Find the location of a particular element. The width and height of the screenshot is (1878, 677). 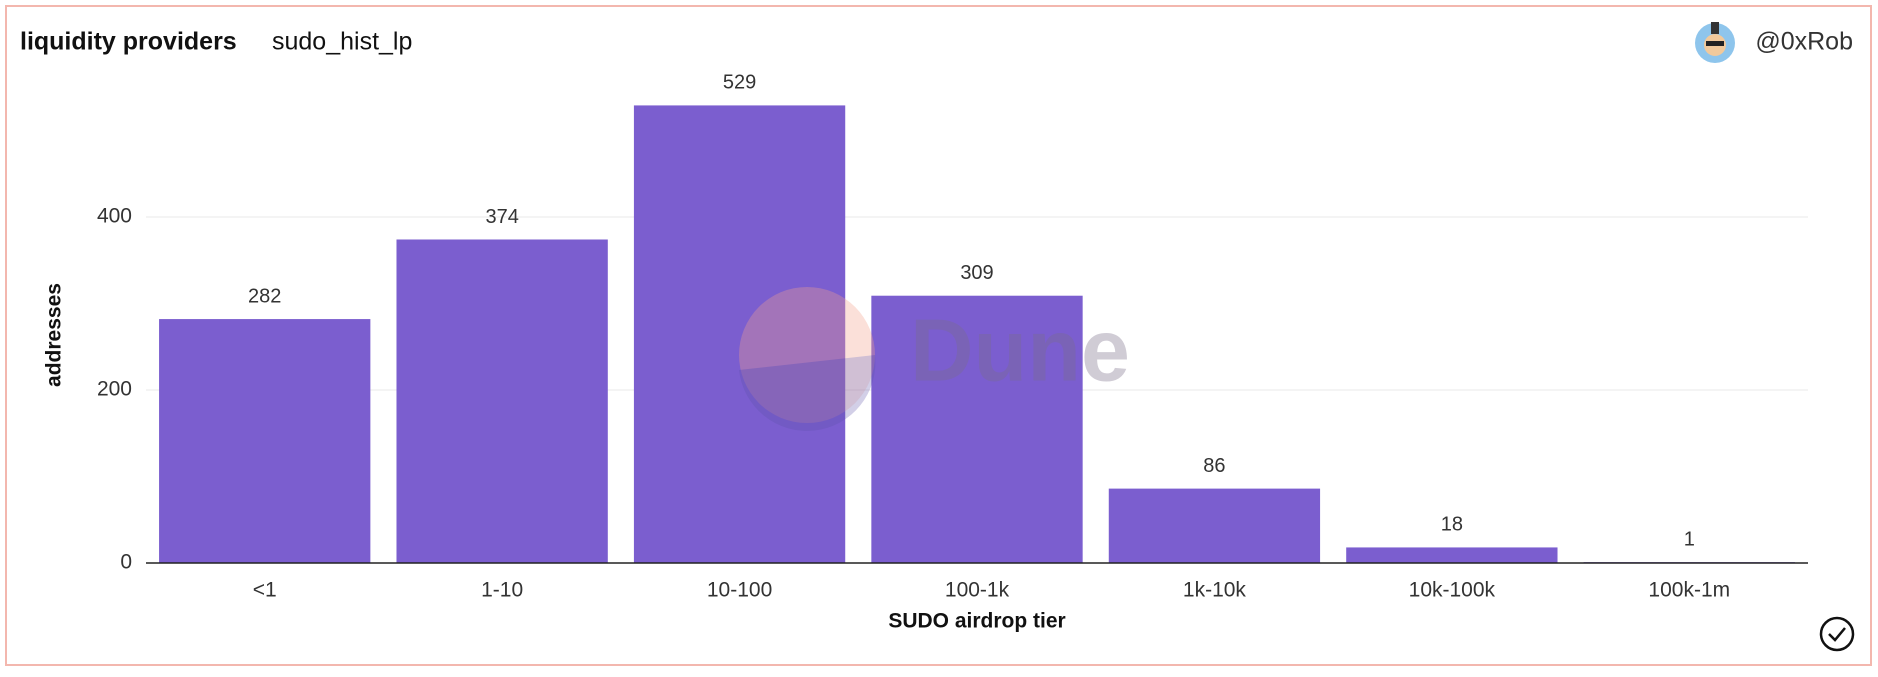

title: liquidity providers is located at coordinates (128, 42).